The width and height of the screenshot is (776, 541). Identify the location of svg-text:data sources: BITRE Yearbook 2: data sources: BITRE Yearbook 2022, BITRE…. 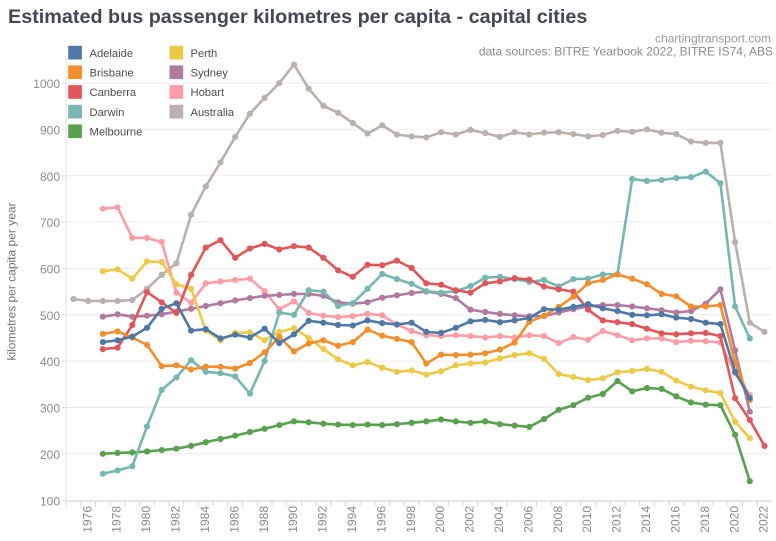
(626, 52).